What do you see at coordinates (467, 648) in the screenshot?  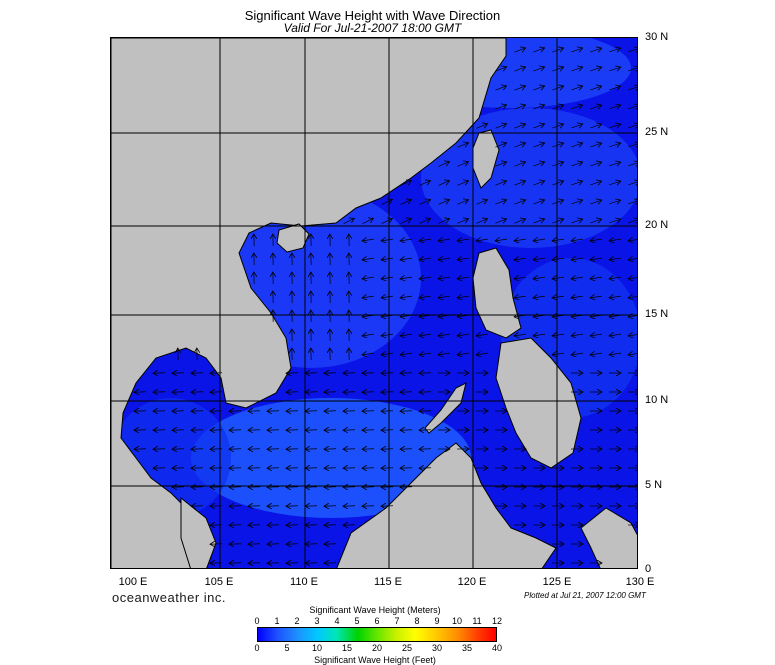 I see `feet-tick: 35` at bounding box center [467, 648].